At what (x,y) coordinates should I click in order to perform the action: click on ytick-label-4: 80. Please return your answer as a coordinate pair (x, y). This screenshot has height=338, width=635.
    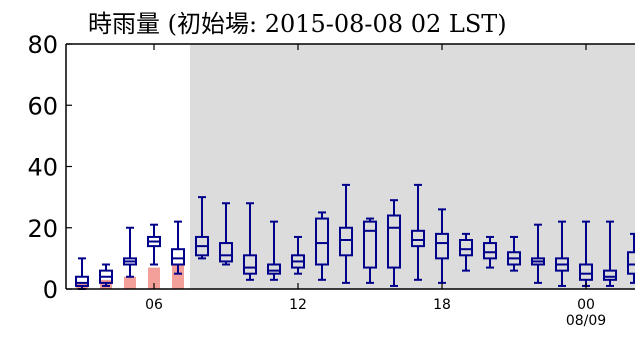
    Looking at the image, I should click on (42, 45).